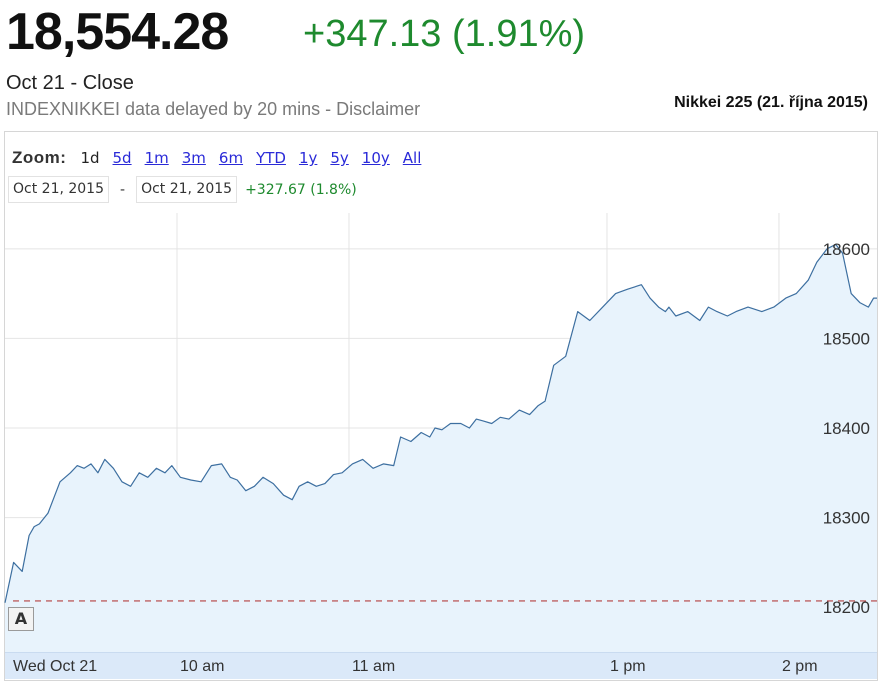 The image size is (880, 683). What do you see at coordinates (800, 666) in the screenshot?
I see `x-tick-label: 2 pm` at bounding box center [800, 666].